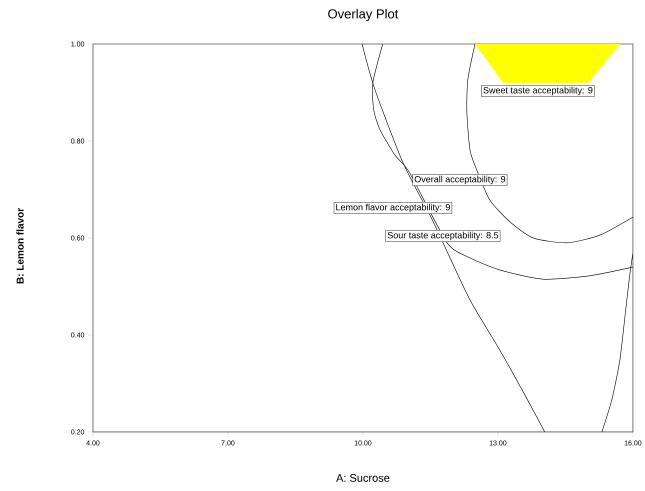 This screenshot has height=491, width=645. Describe the element at coordinates (363, 15) in the screenshot. I see `chart-title: Overlay Plot` at that location.